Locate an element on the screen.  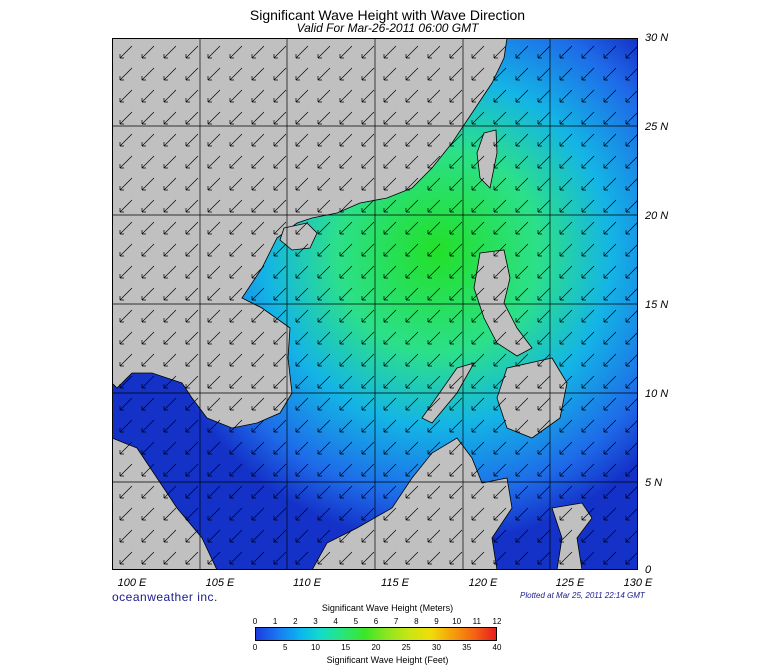
colorbar-meters-tick: 10 is located at coordinates (457, 621).